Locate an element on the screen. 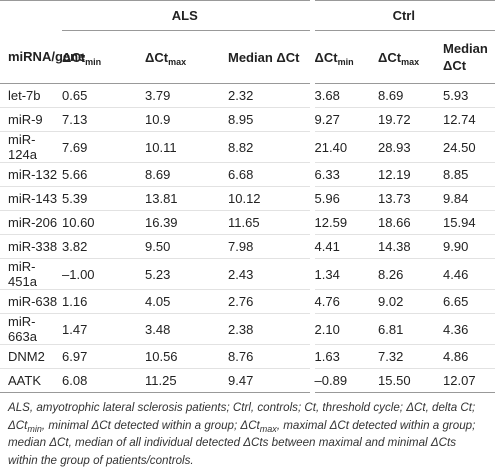 The image size is (495, 469). cell: 13.81 is located at coordinates (186, 198).